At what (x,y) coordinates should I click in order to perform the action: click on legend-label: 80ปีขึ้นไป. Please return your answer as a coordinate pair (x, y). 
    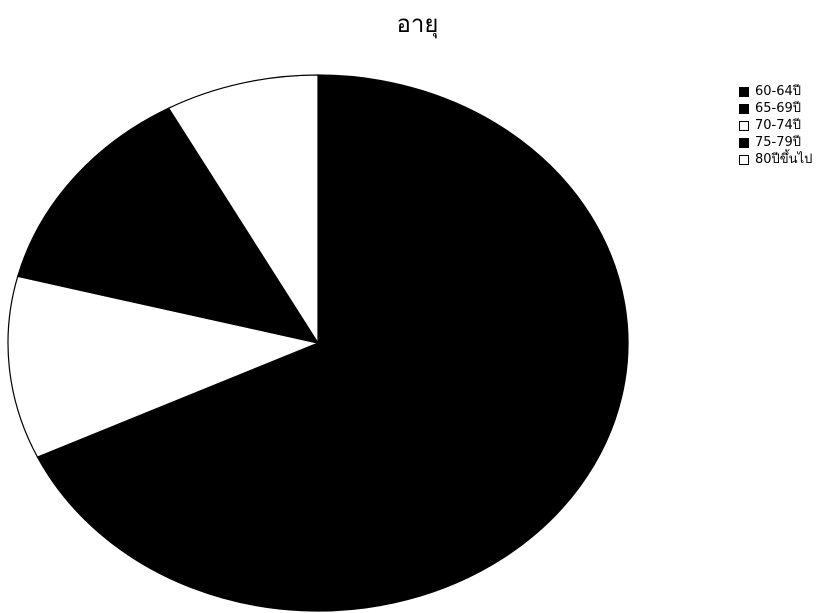
    Looking at the image, I should click on (784, 159).